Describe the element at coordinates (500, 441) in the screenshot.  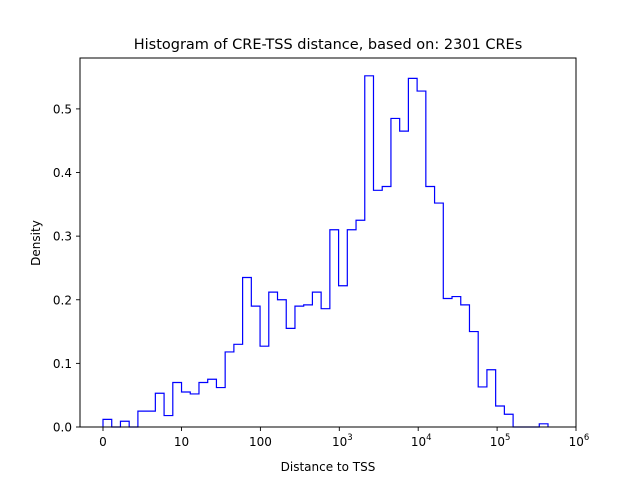
I see `x-tick-label: 10⁵` at that location.